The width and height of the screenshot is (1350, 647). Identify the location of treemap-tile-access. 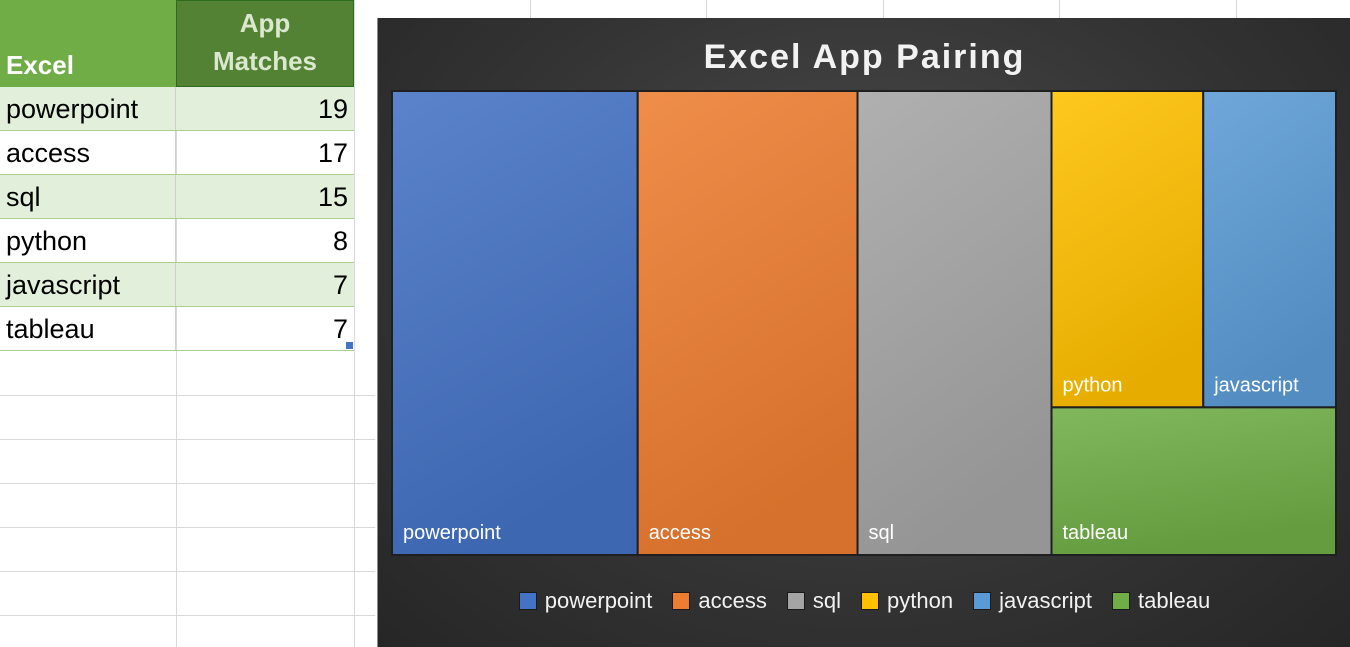
(748, 323).